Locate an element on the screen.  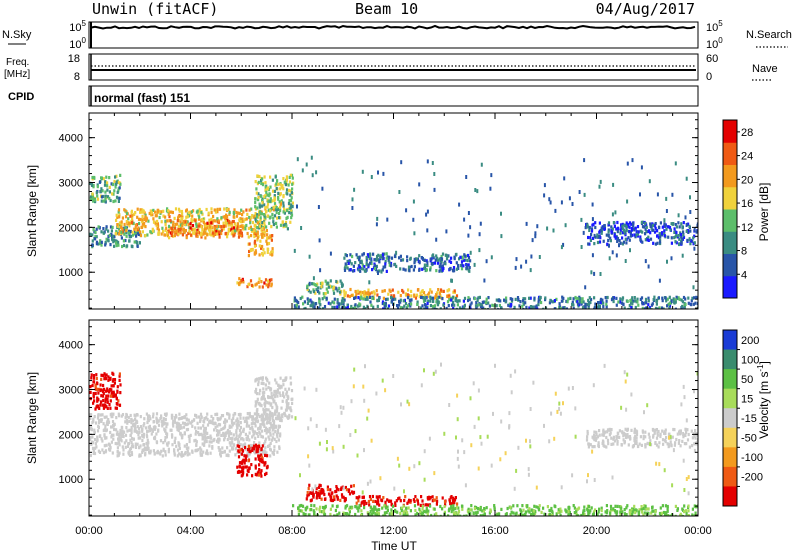
y-tick-label: 3000 is located at coordinates (71, 184).